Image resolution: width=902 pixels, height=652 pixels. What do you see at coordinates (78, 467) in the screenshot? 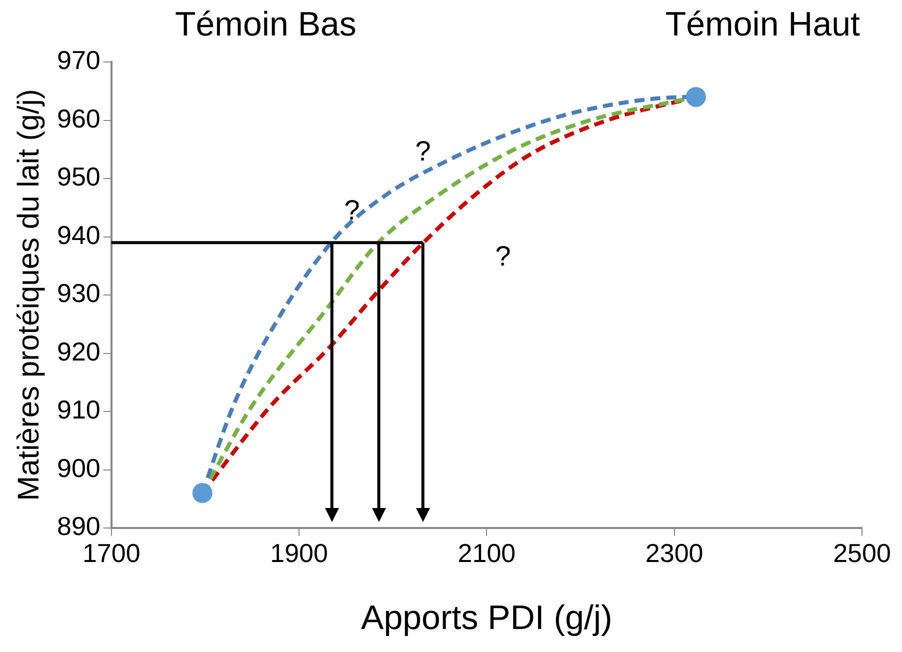
I see `y-tick-label: 900` at bounding box center [78, 467].